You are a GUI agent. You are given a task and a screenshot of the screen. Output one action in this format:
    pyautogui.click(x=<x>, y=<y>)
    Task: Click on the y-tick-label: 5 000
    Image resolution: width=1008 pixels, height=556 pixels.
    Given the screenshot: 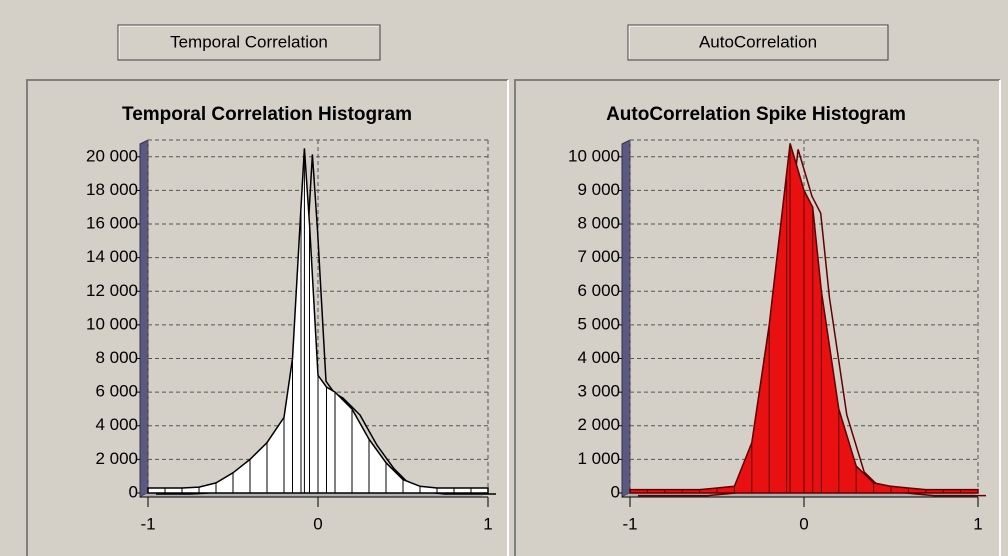 What is the action you would take?
    pyautogui.click(x=598, y=323)
    